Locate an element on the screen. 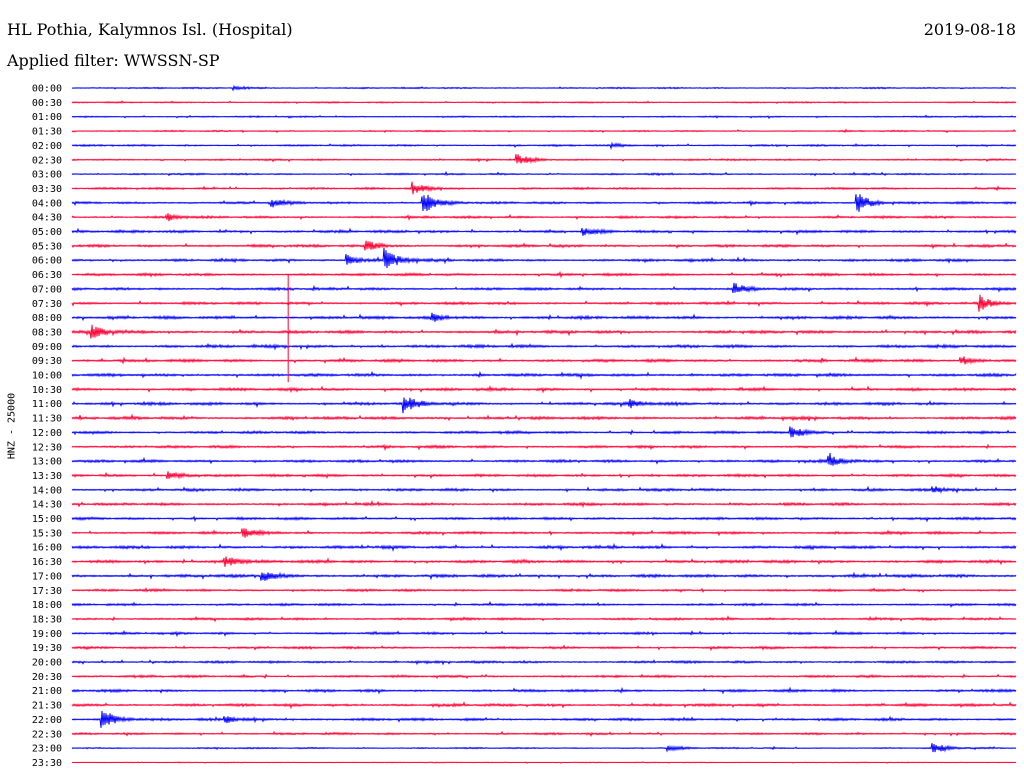 The image size is (1024, 780). time-label: 13:00 is located at coordinates (47, 462).